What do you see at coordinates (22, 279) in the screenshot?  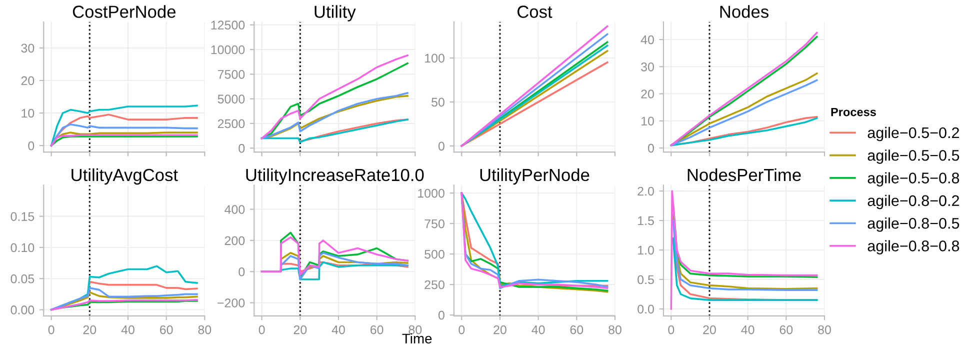 I see `y-tick-label: 0.05` at bounding box center [22, 279].